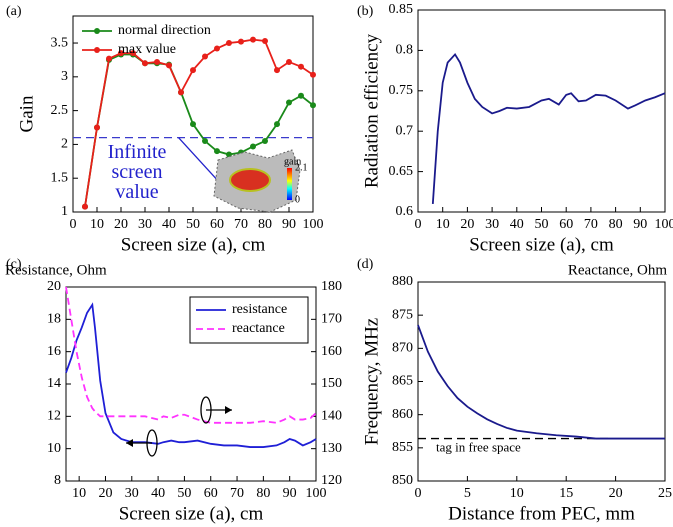 The width and height of the screenshot is (673, 527). I want to click on y-tick-label: 14, so click(54, 383).